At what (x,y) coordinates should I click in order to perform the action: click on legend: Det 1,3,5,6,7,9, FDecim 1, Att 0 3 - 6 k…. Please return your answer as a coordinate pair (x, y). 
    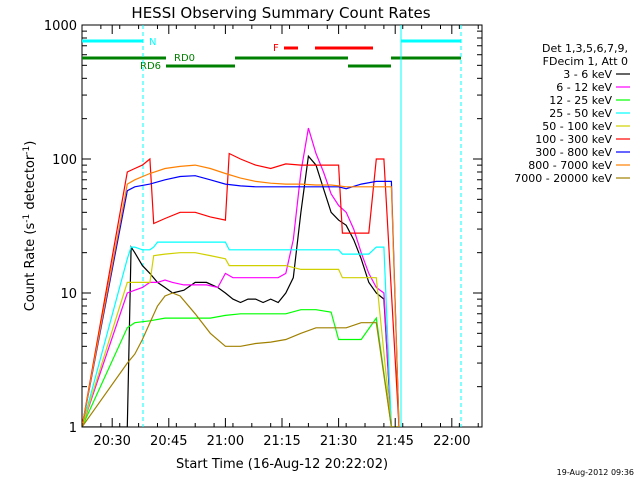
    Looking at the image, I should click on (572, 113).